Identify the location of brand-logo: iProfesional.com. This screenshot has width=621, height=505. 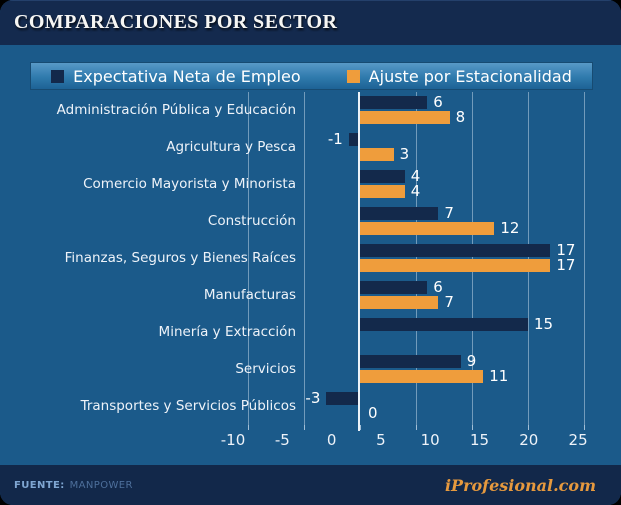
(520, 485).